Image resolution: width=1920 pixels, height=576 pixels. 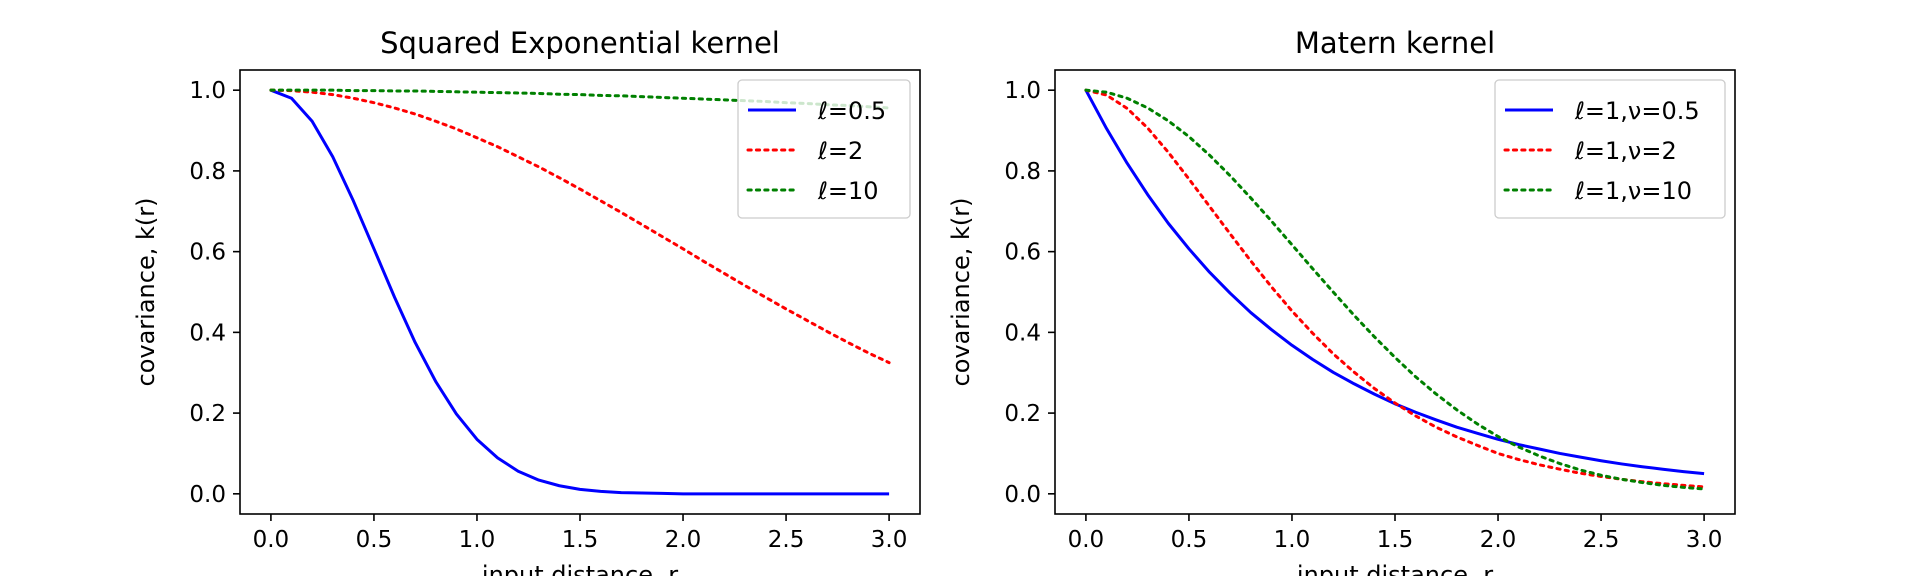 What do you see at coordinates (840, 151) in the screenshot?
I see `legend-label: ℓ=2` at bounding box center [840, 151].